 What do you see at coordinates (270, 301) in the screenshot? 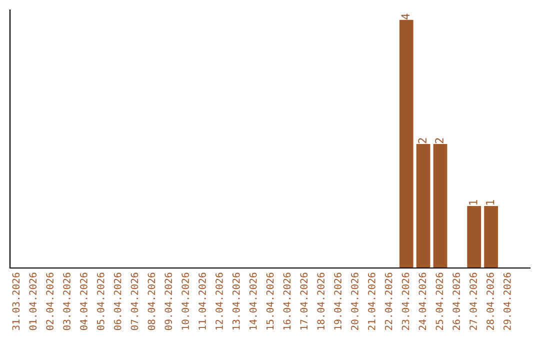
I see `x-tick-label: 15.04.2026` at bounding box center [270, 301].